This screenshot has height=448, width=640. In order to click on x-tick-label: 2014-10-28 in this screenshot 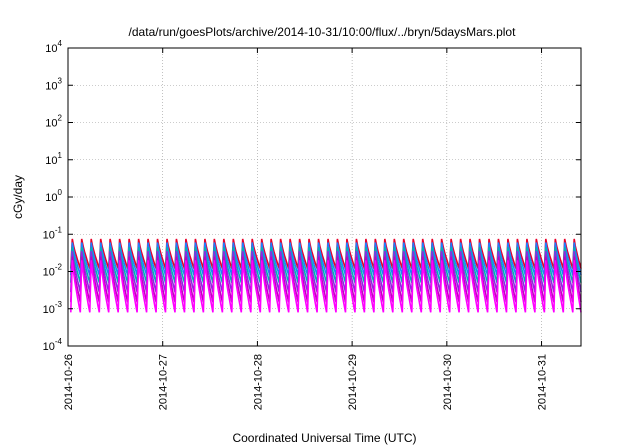, I will do `click(258, 382)`.